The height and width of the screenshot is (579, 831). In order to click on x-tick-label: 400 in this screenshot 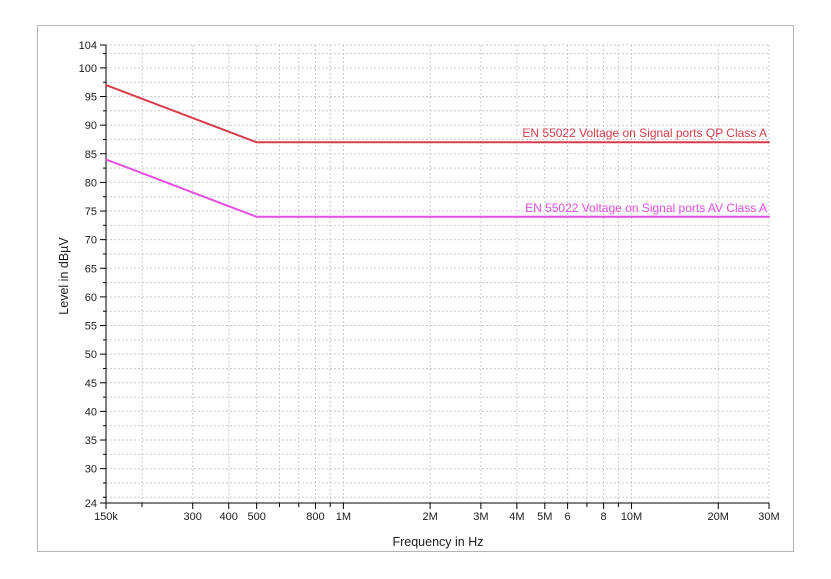, I will do `click(229, 517)`.